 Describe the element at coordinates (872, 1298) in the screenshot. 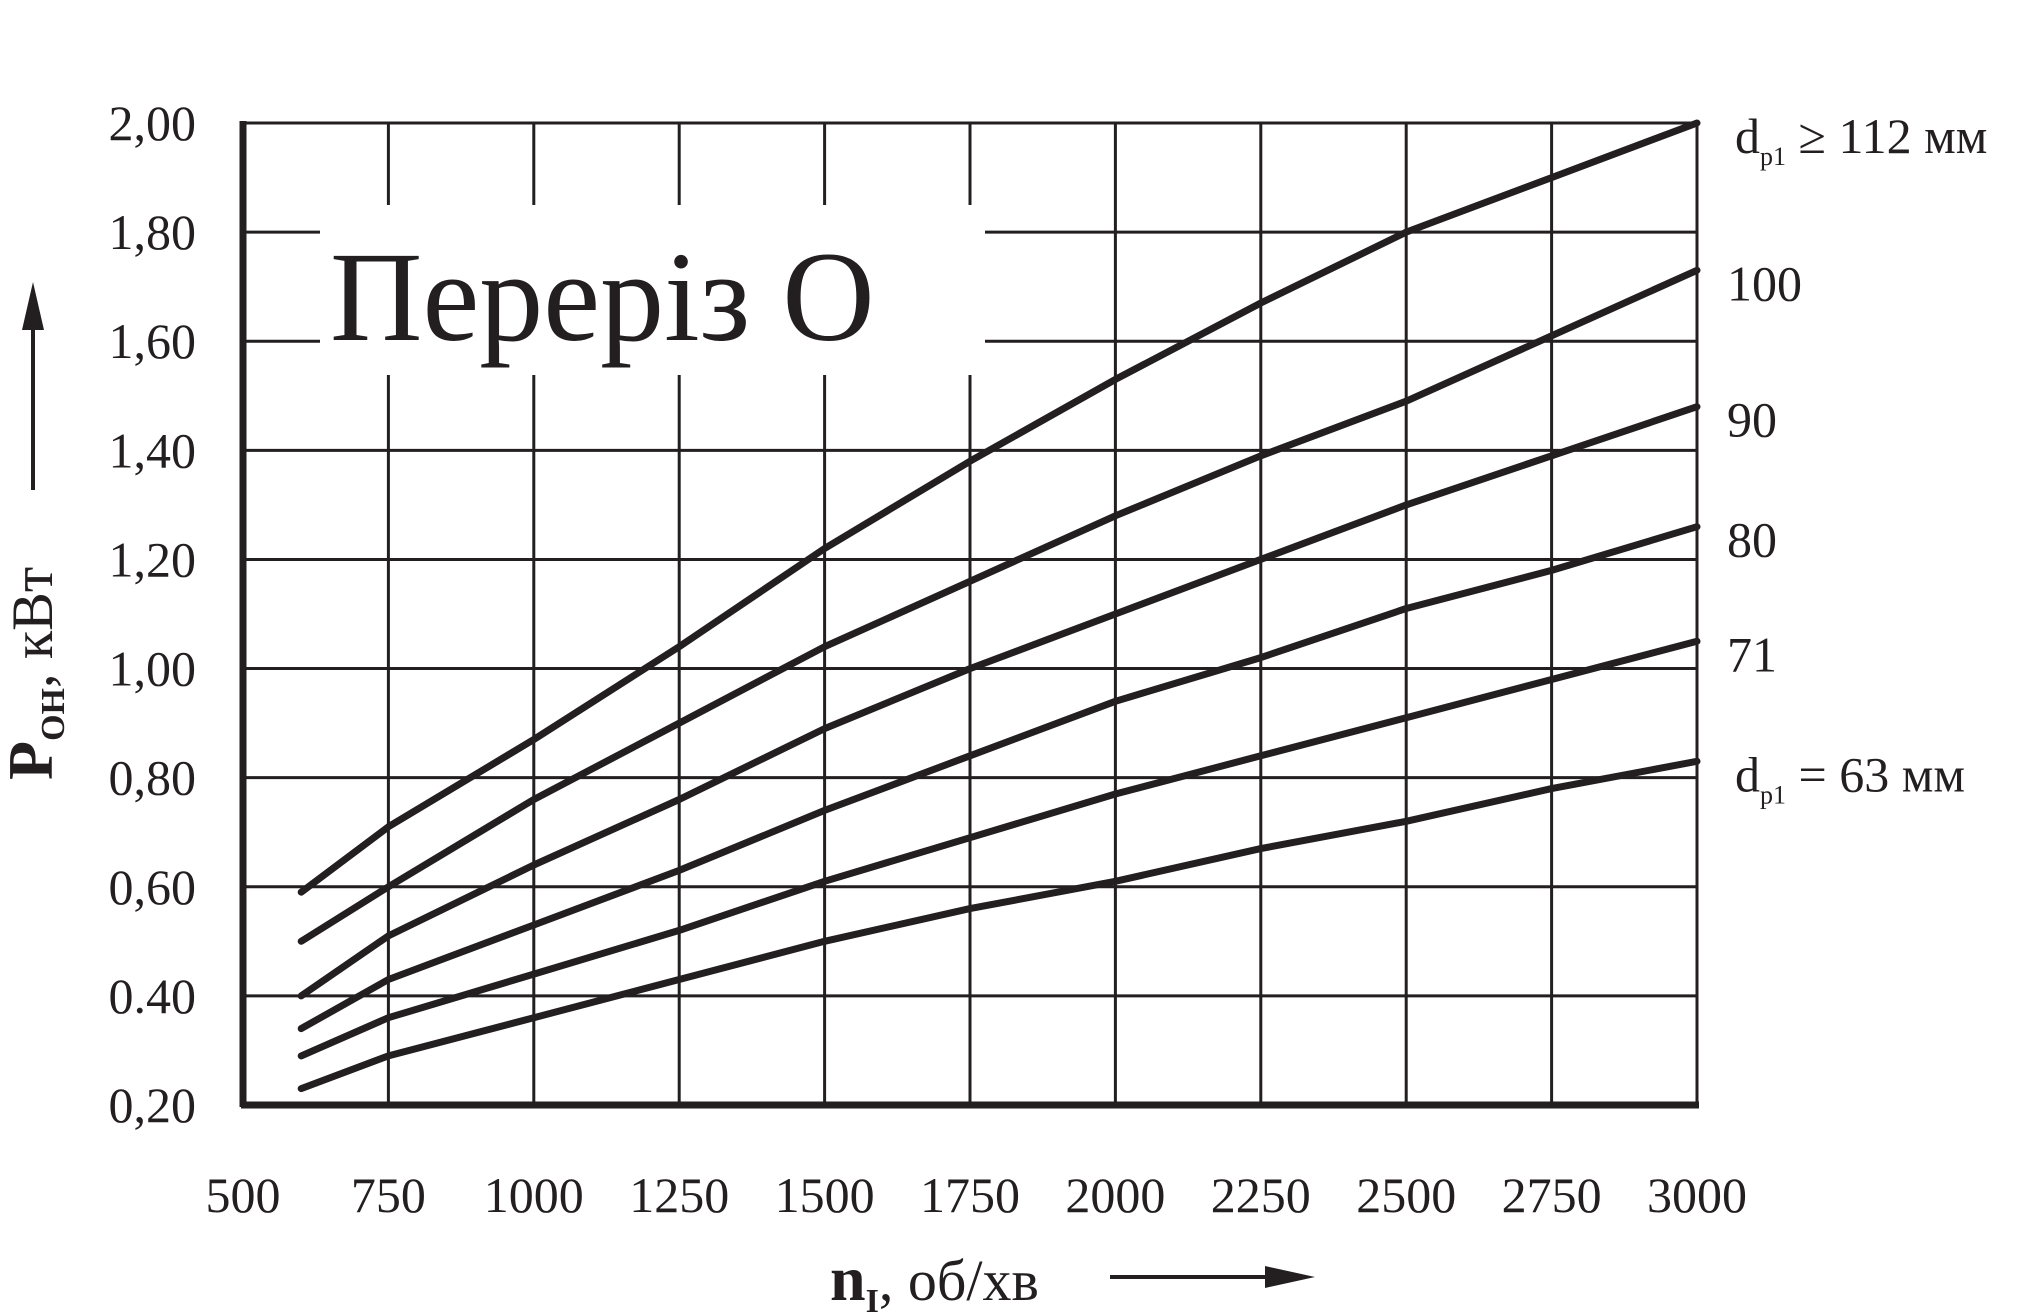

I see `x-axis-subscript: I` at that location.